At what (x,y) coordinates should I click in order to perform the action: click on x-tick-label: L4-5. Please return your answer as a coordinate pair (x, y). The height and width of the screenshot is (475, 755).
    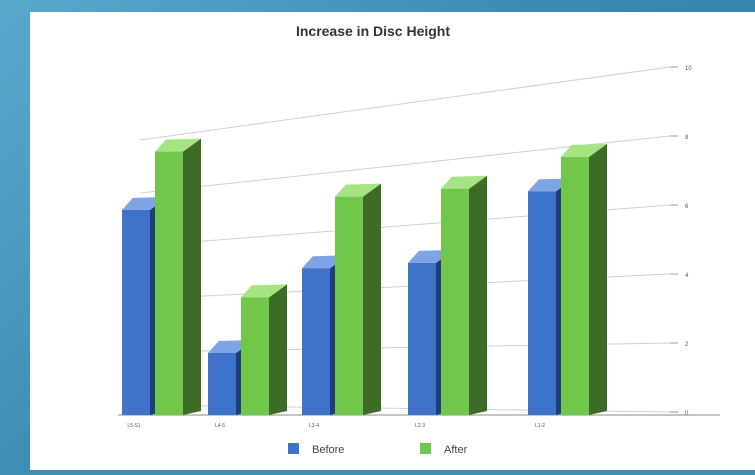
    Looking at the image, I should click on (220, 426).